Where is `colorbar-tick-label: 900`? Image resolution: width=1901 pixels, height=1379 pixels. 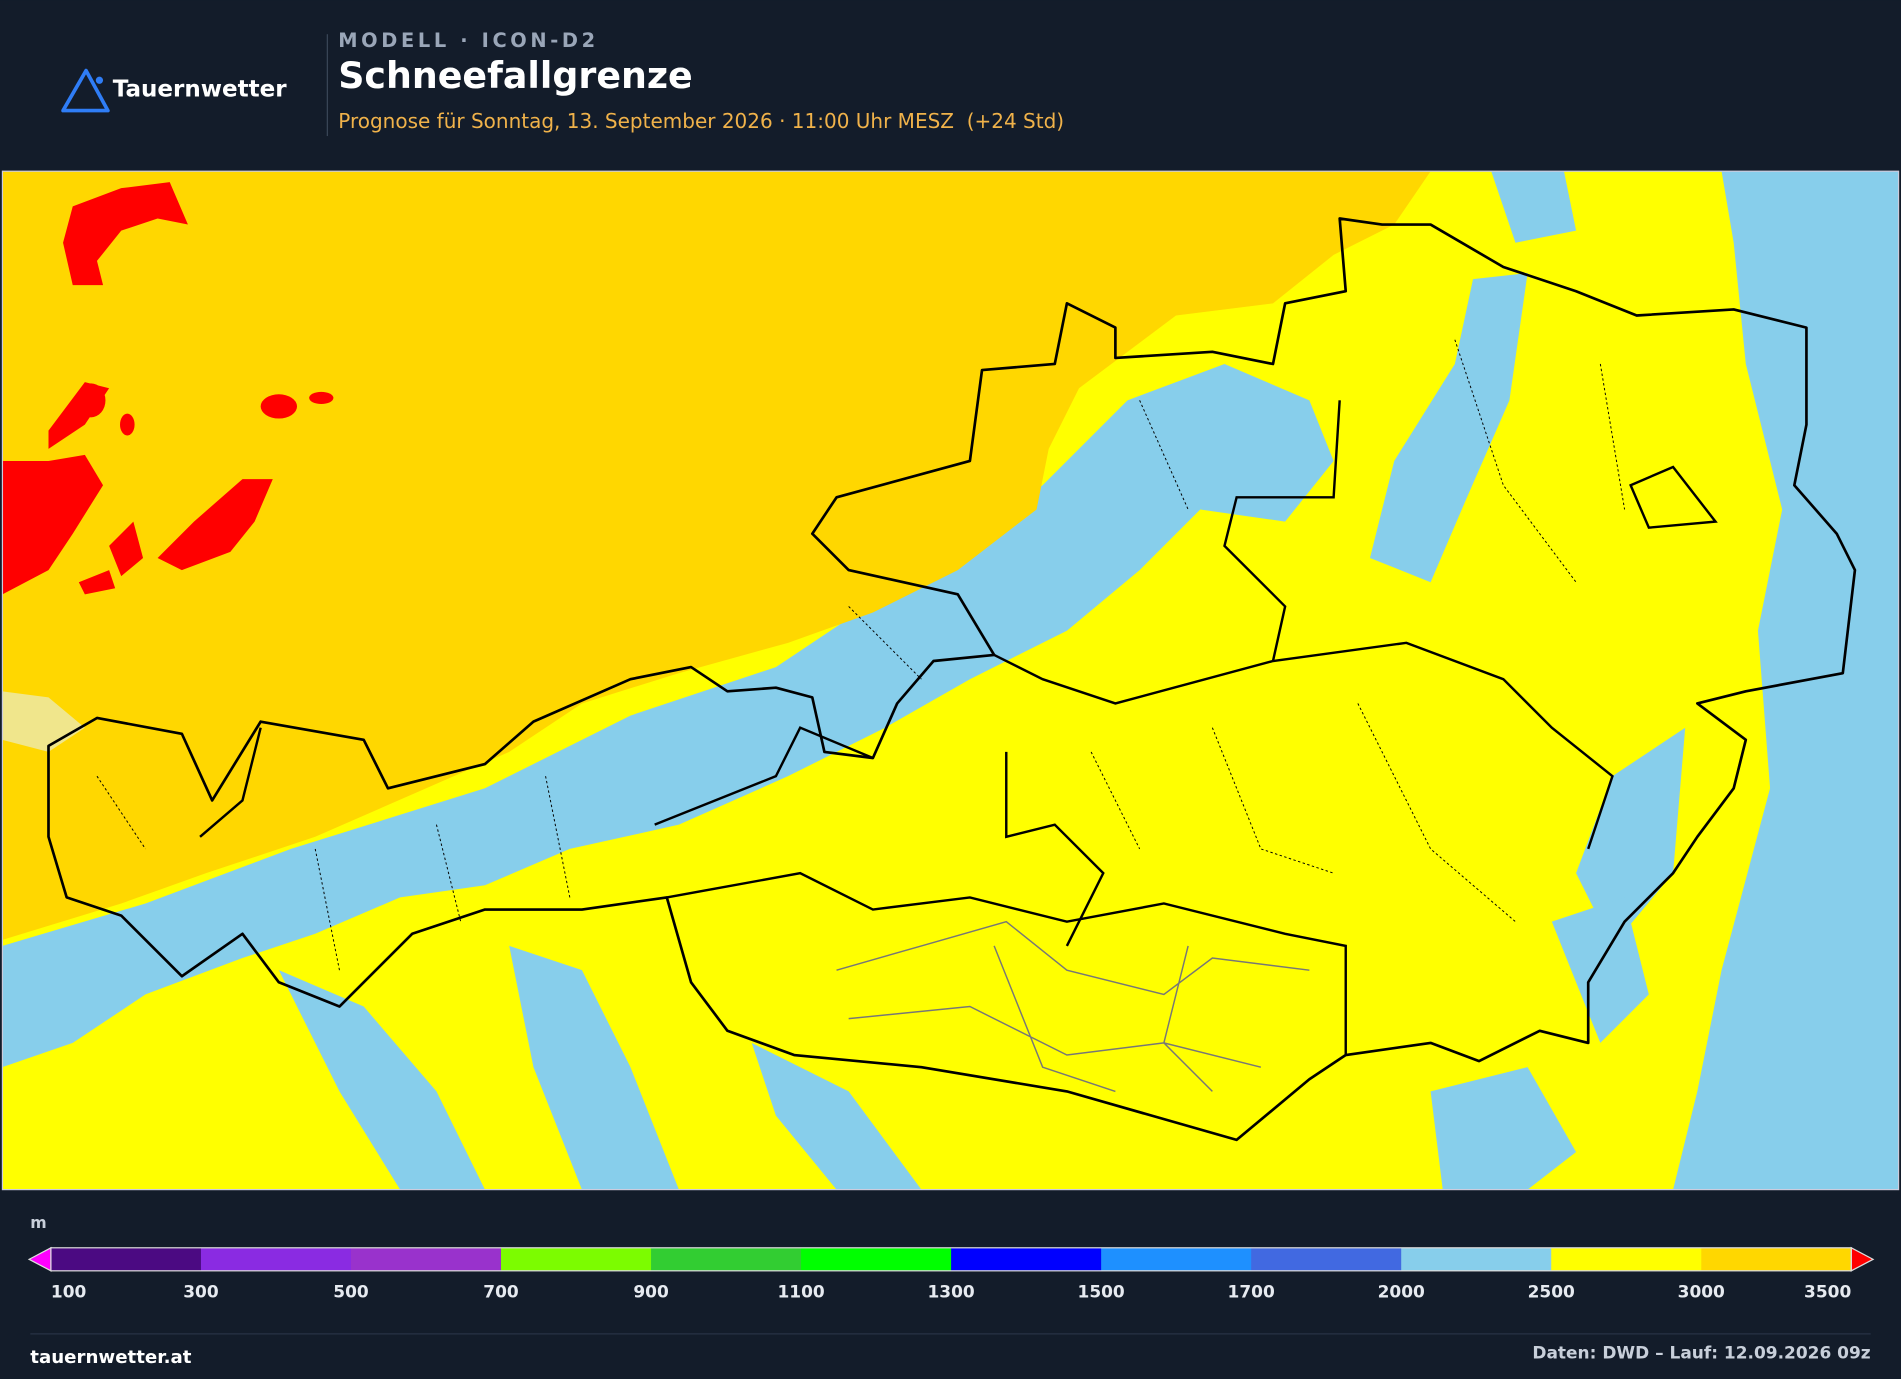
colorbar-tick-label: 900 is located at coordinates (650, 1293).